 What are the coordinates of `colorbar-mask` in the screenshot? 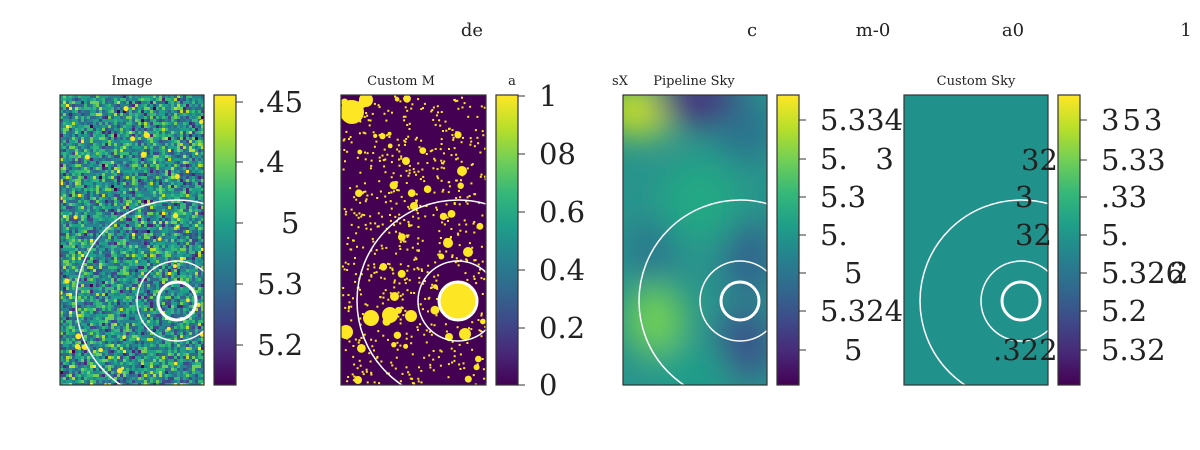 It's located at (510, 240).